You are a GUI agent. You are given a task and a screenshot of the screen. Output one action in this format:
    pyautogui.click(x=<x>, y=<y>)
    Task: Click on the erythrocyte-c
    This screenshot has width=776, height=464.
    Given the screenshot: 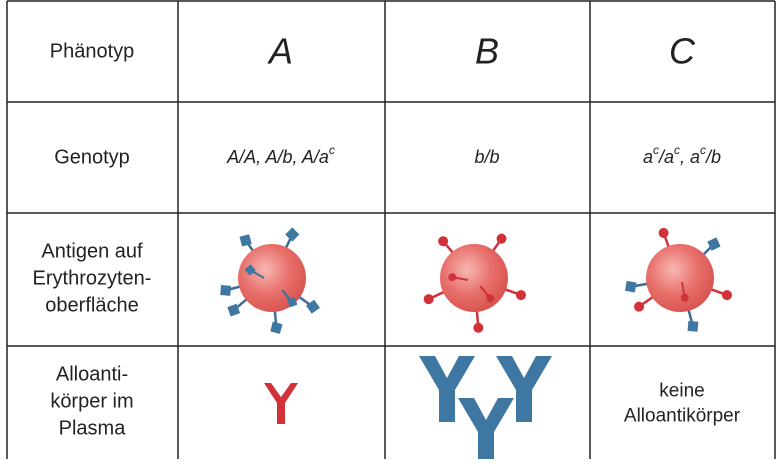 What is the action you would take?
    pyautogui.click(x=678, y=280)
    